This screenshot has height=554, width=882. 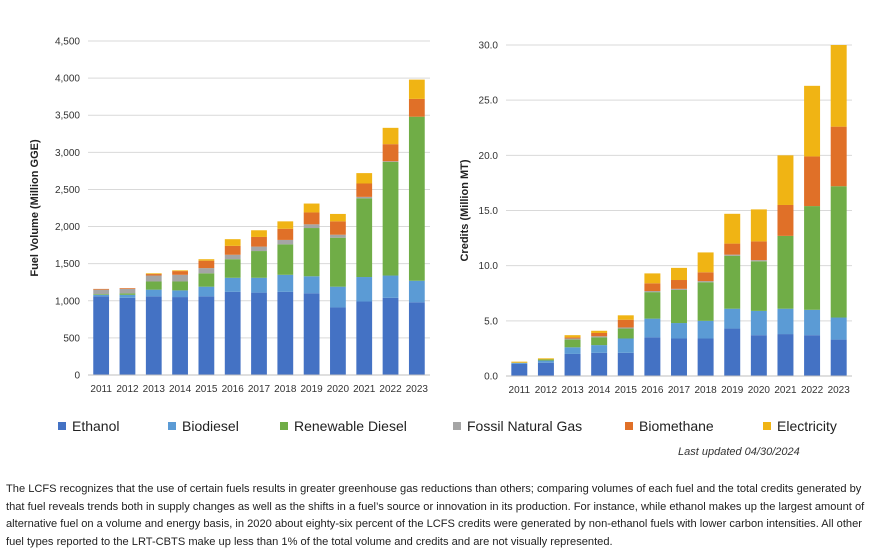 I want to click on credits-bar-2020-biomethane, so click(x=758, y=251).